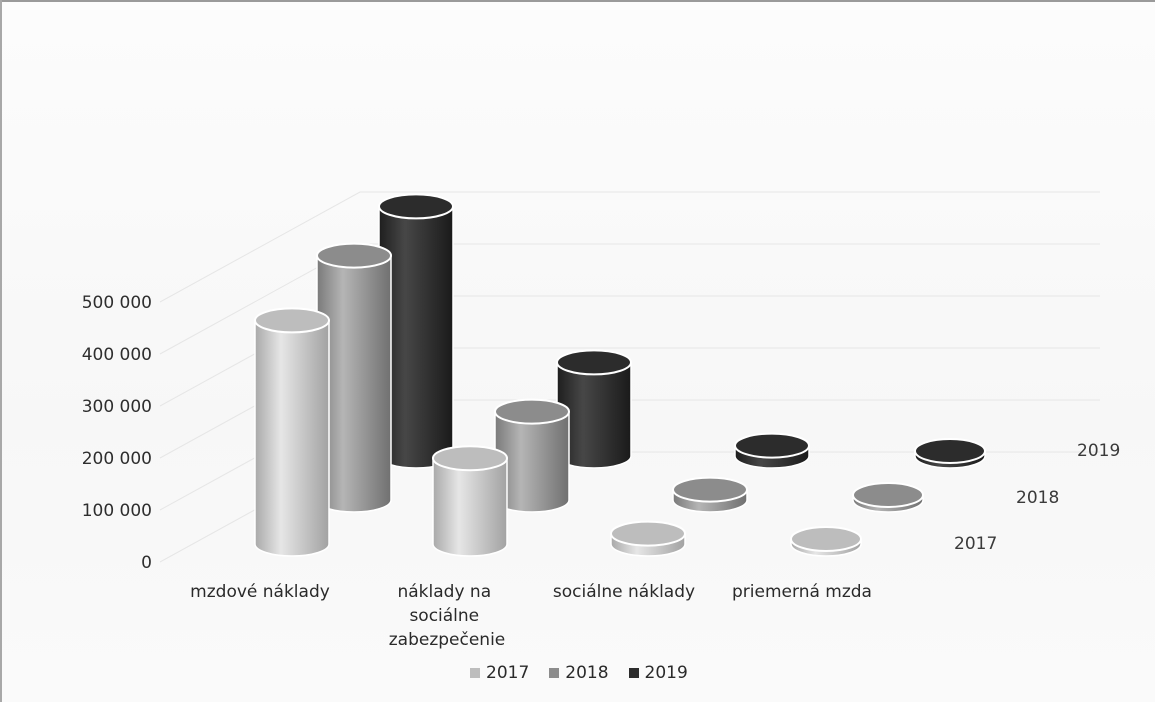 The height and width of the screenshot is (702, 1155). I want to click on legend-item-2018: 2018, so click(579, 673).